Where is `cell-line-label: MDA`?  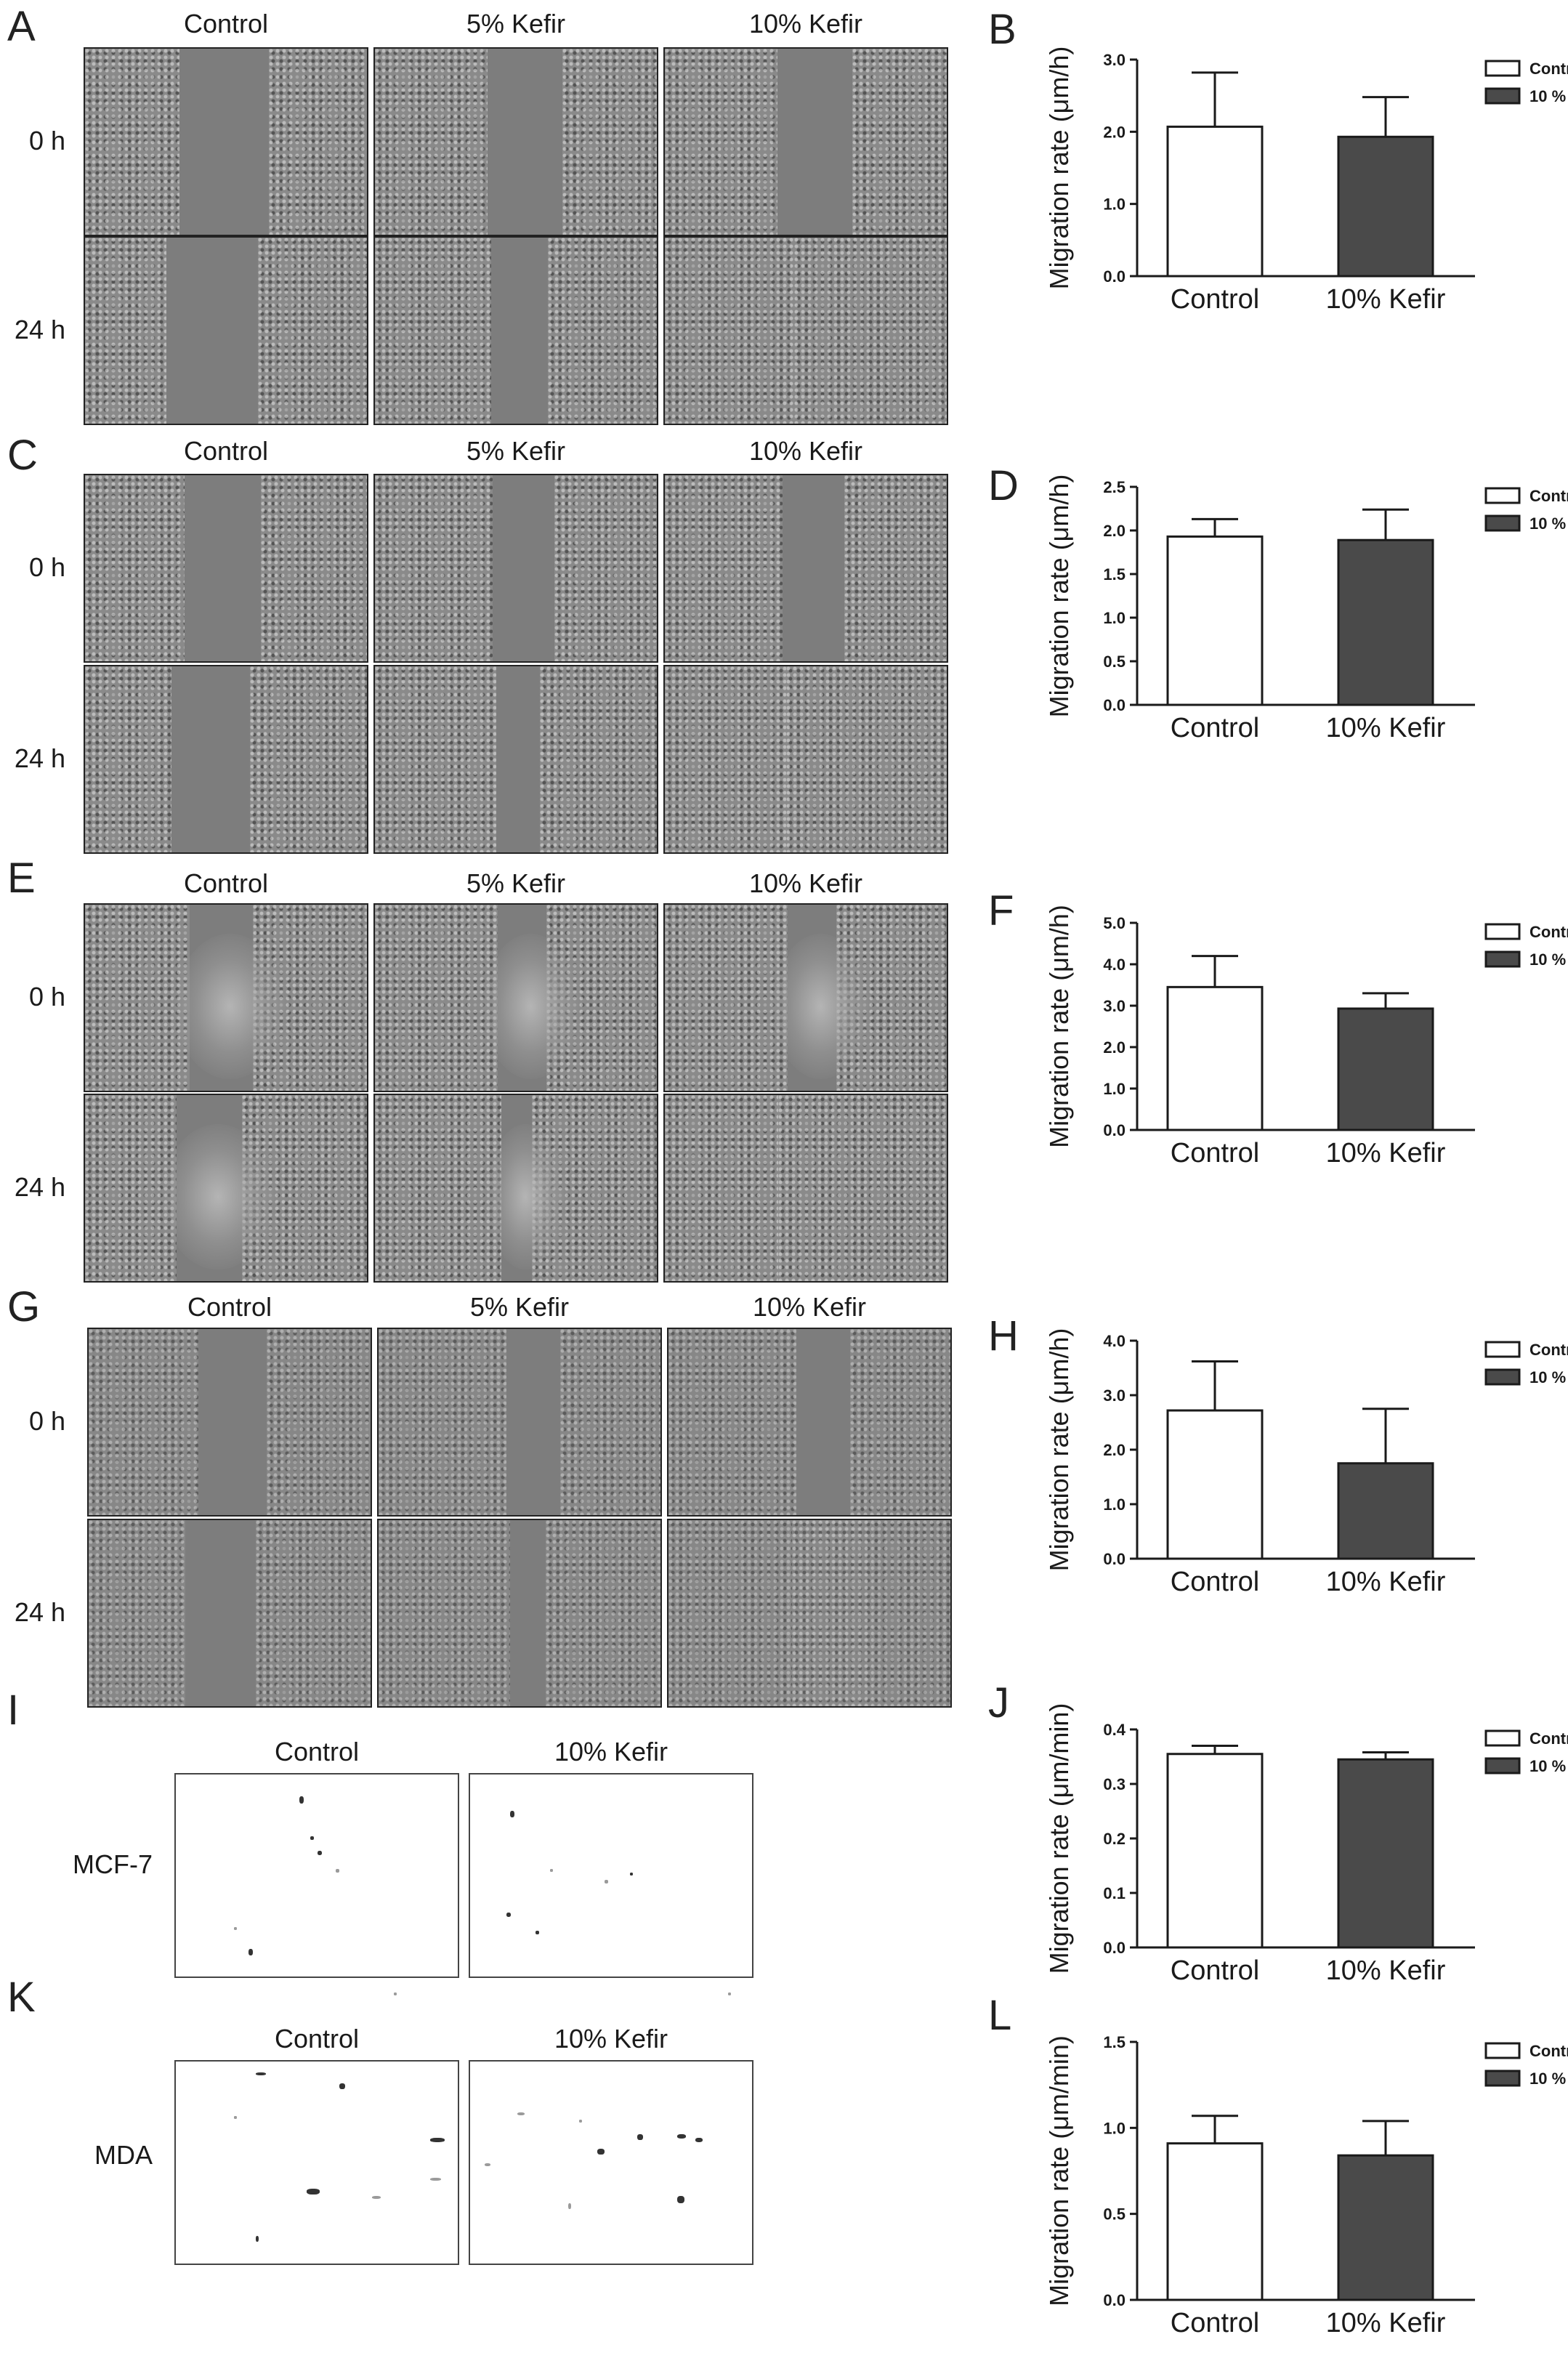
cell-line-label: MDA is located at coordinates (123, 2155).